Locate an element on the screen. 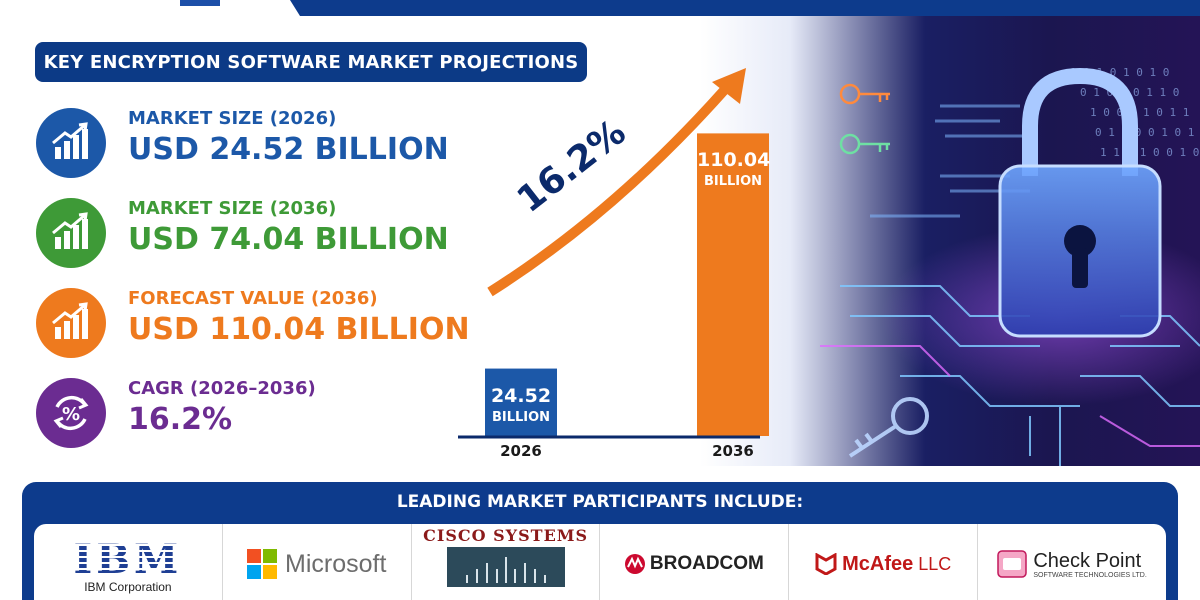 The height and width of the screenshot is (600, 1200). checkpoint-caption: SOFTWARE TECHNOLOGIES LTD. is located at coordinates (1090, 575).